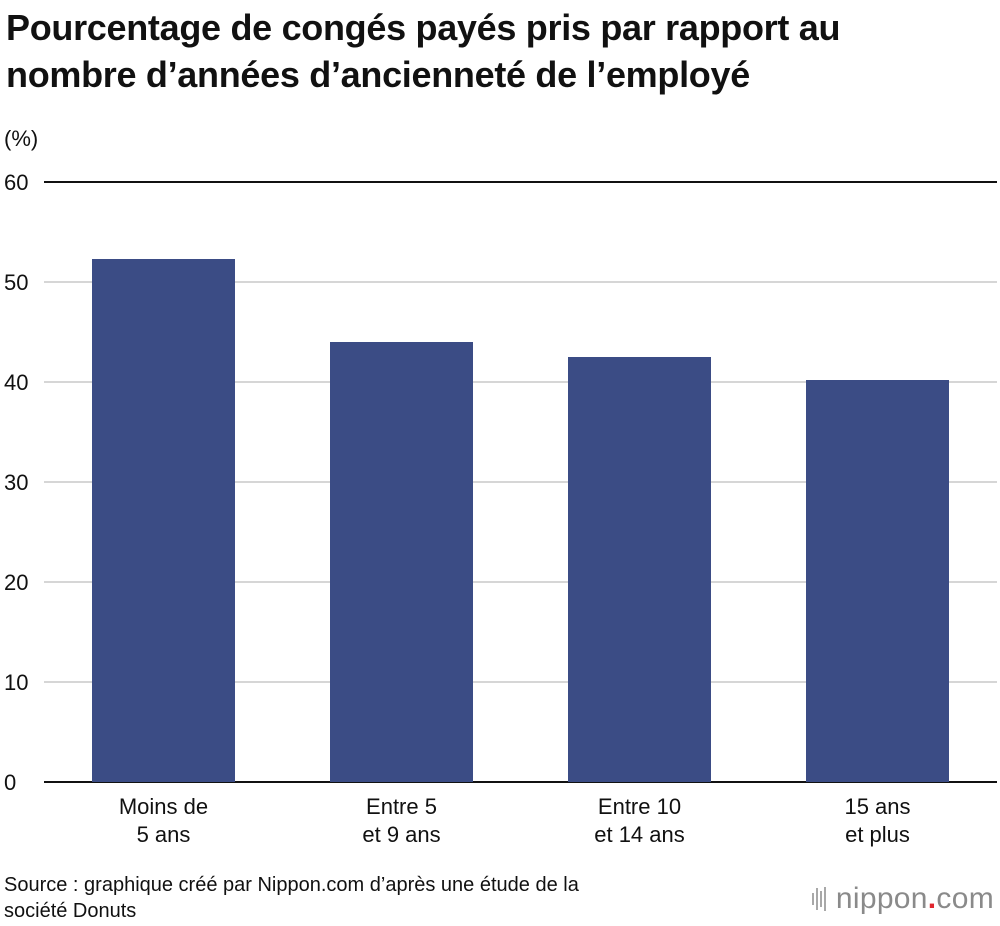  Describe the element at coordinates (16, 282) in the screenshot. I see `y-tick-label: 50` at that location.